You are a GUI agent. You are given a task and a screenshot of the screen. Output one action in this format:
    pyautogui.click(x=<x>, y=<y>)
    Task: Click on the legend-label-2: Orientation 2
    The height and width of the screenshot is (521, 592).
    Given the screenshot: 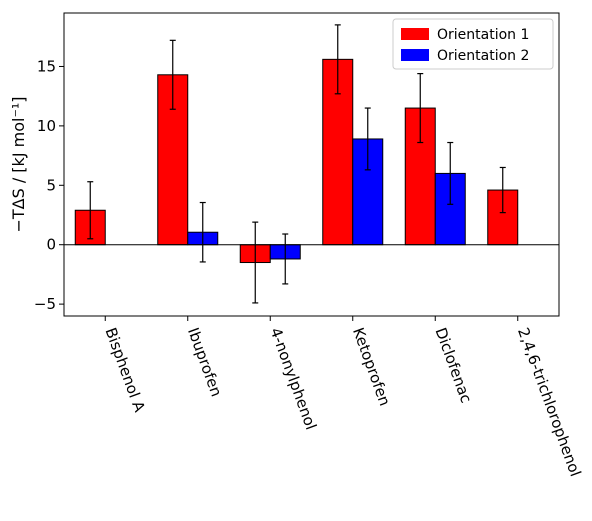 What is the action you would take?
    pyautogui.click(x=483, y=56)
    